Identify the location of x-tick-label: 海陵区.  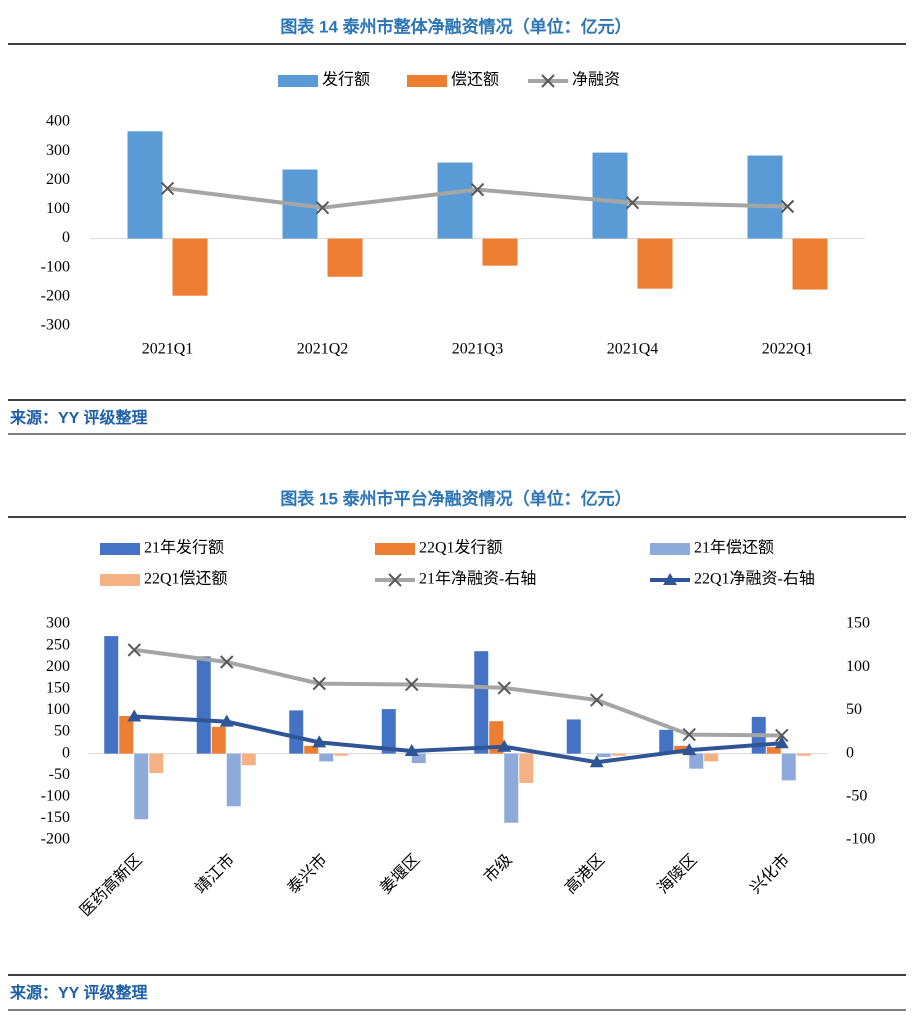
(677, 874).